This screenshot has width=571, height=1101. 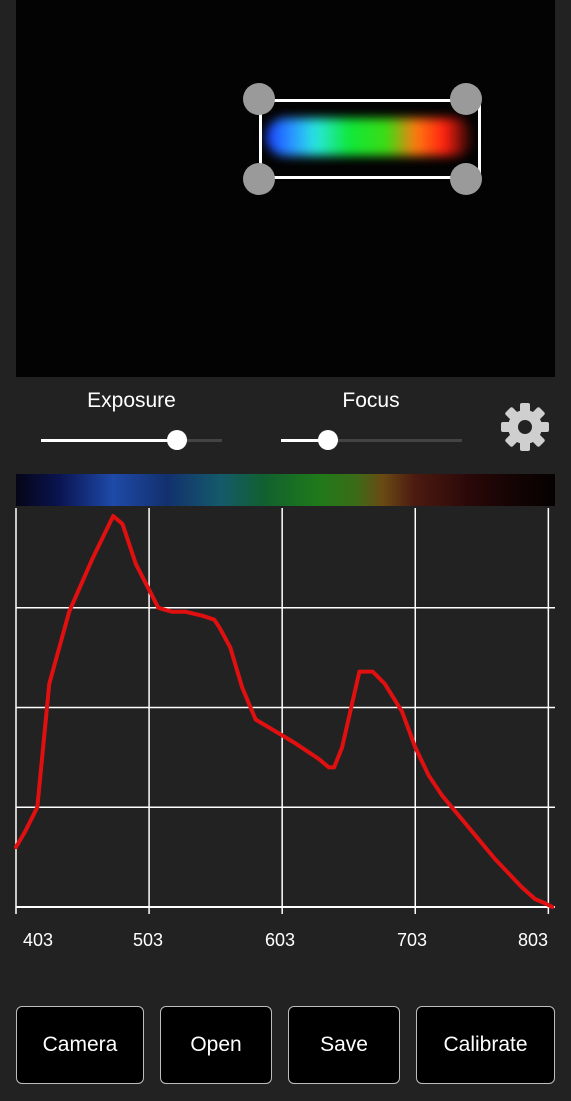 I want to click on exposure-label: Exposure, so click(x=131, y=400).